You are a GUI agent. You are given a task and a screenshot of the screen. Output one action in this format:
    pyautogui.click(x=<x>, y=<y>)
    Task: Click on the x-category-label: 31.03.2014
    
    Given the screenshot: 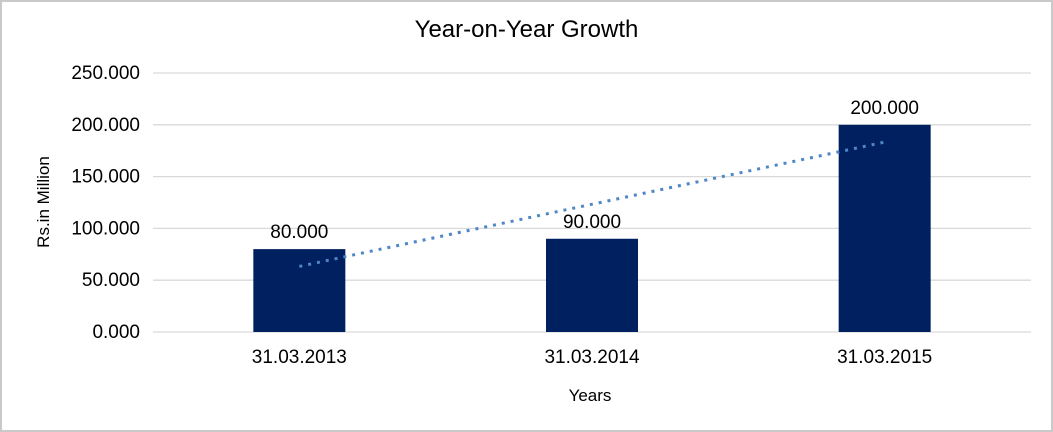 What is the action you would take?
    pyautogui.click(x=592, y=357)
    